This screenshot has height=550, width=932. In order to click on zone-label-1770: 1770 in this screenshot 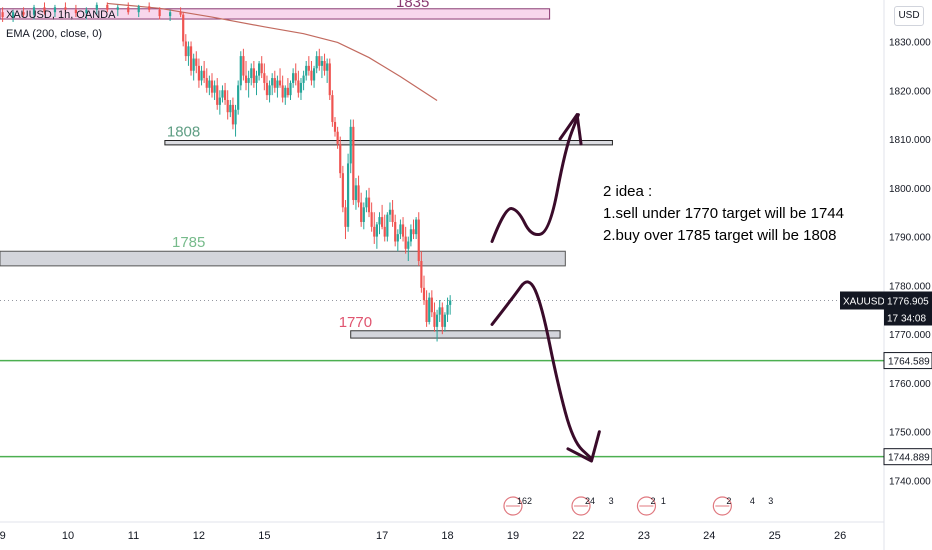, I will do `click(355, 322)`.